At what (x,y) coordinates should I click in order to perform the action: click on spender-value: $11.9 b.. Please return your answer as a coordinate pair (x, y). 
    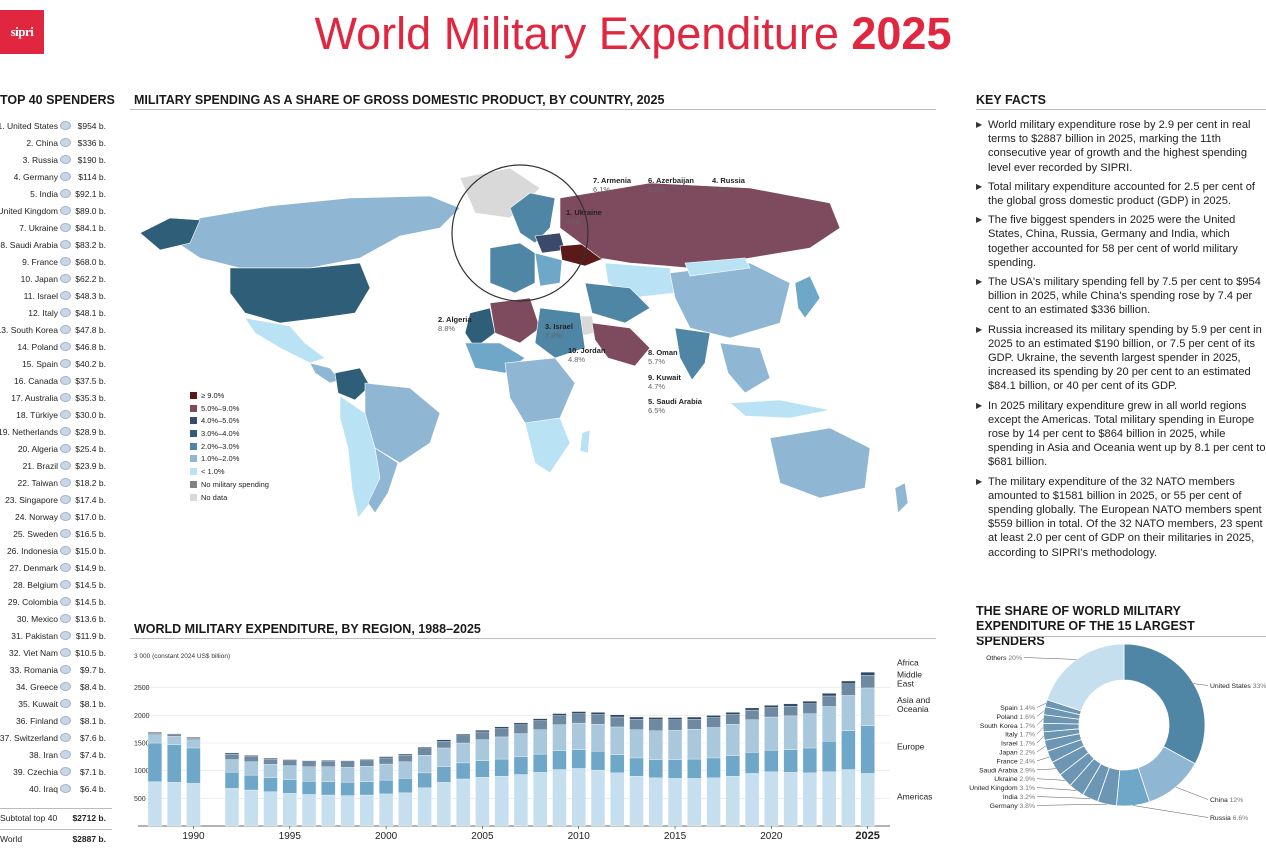
    Looking at the image, I should click on (90, 636).